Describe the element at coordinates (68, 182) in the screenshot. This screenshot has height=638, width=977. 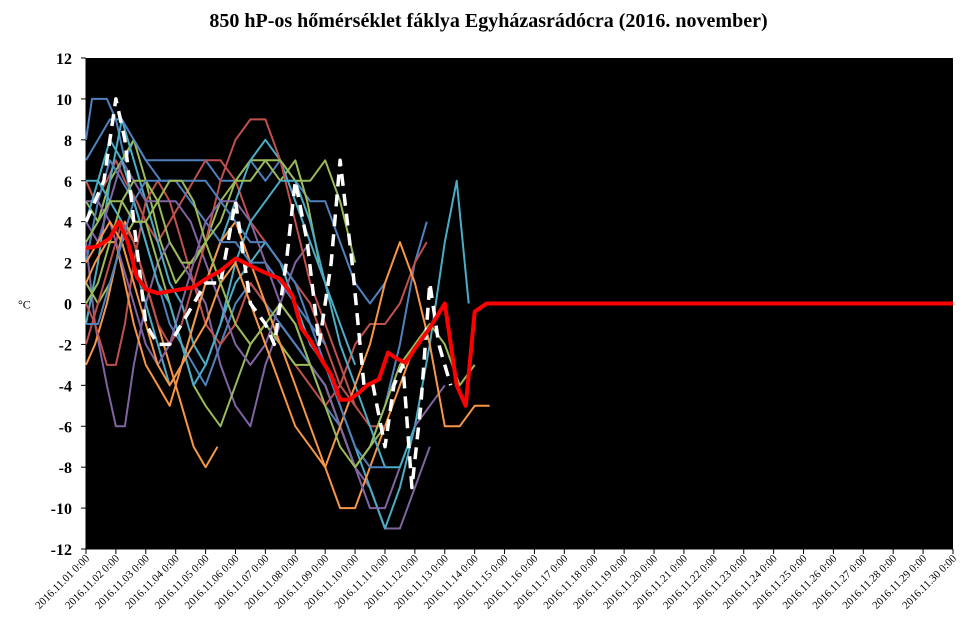
I see `y-tick-label: 6` at that location.